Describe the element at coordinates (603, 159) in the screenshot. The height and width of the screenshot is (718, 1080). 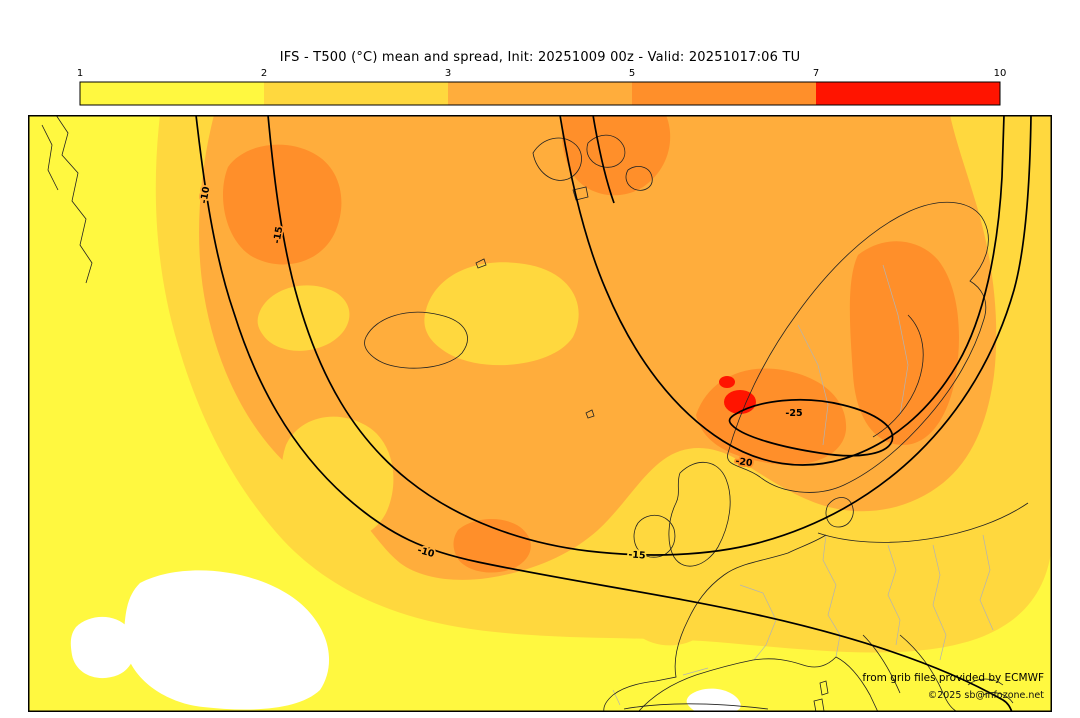
I see `contour-fragment-north` at that location.